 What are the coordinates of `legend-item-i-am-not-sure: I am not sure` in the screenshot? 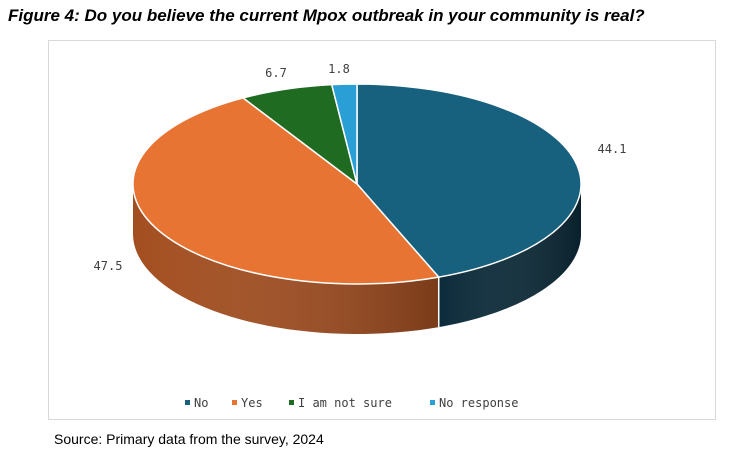 It's located at (340, 403).